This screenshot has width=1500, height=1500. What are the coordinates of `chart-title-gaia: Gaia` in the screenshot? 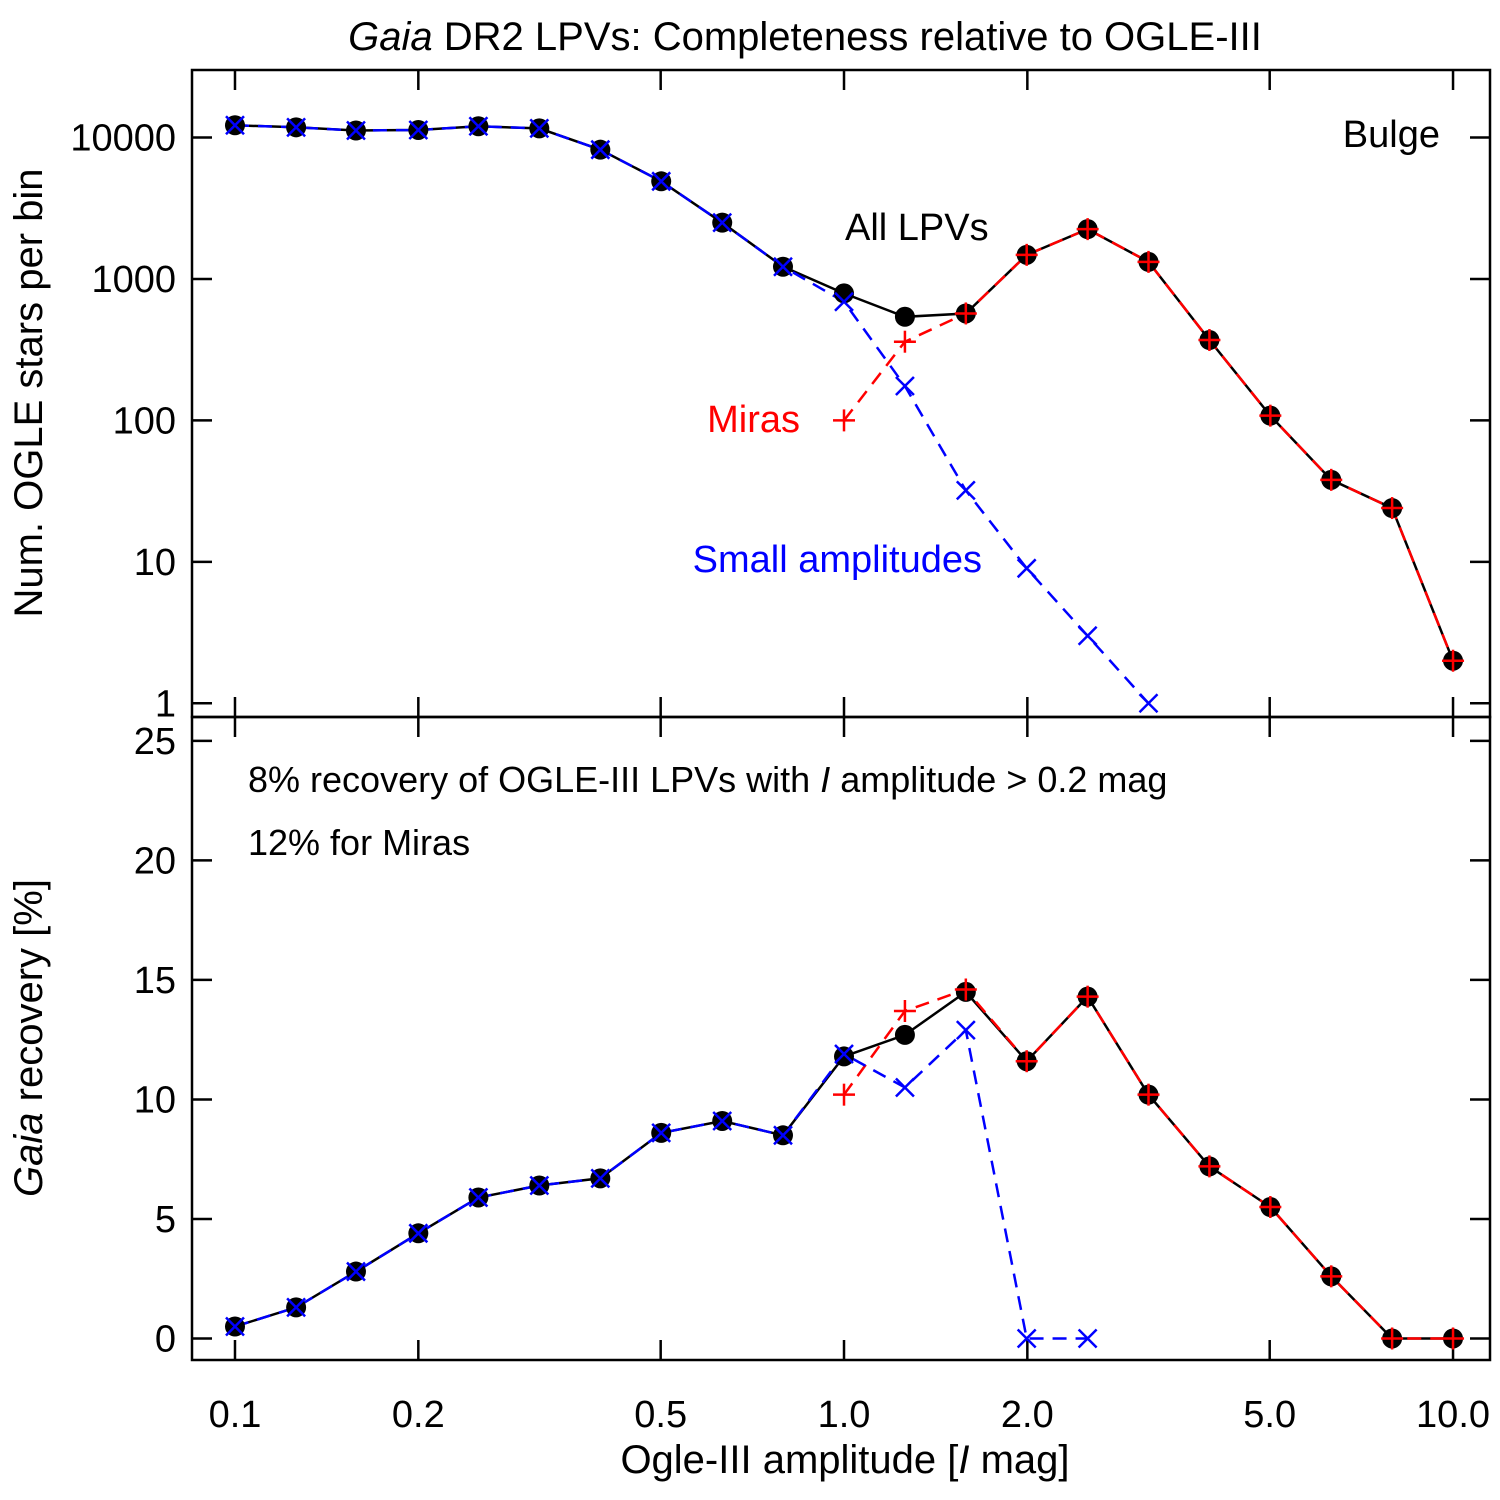 It's located at (390, 37).